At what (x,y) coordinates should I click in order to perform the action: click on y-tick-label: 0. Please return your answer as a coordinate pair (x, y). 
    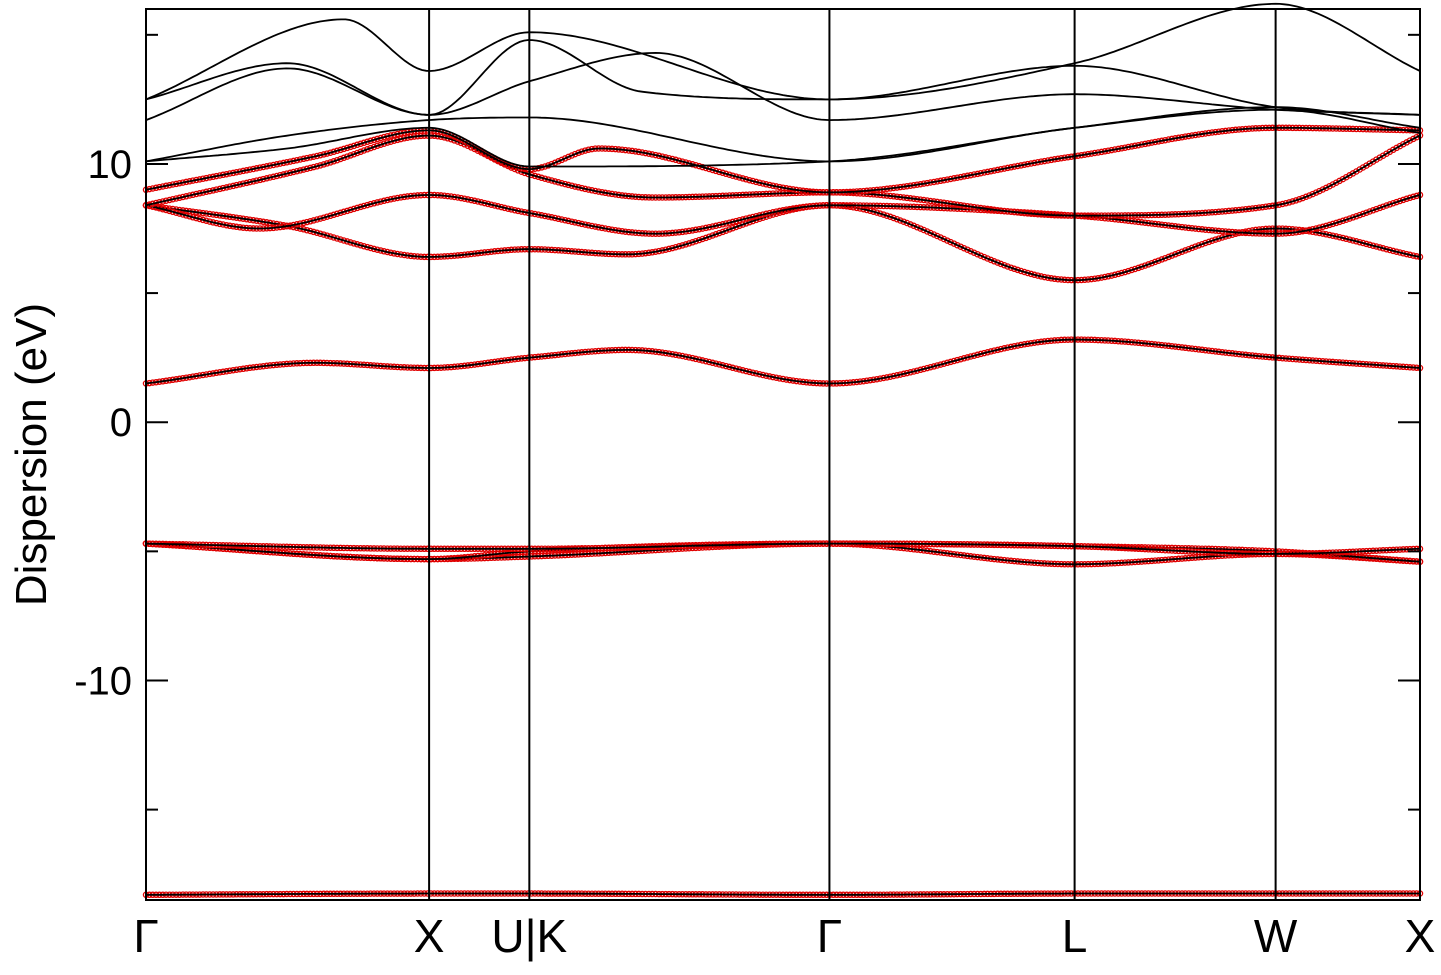
    Looking at the image, I should click on (121, 423).